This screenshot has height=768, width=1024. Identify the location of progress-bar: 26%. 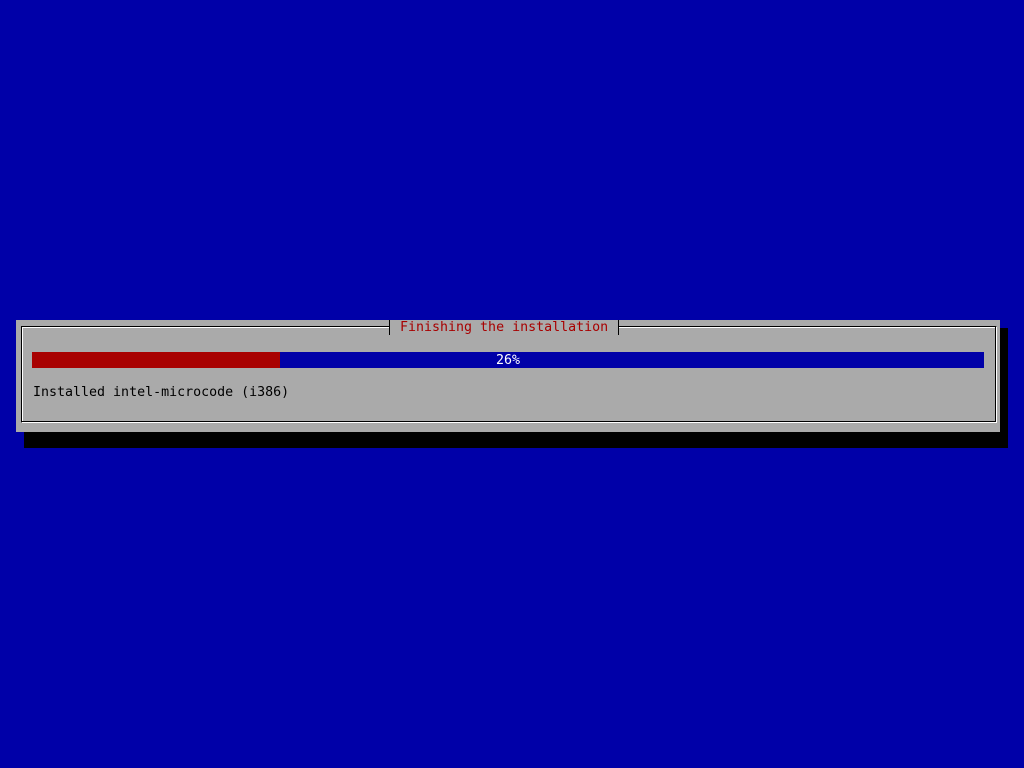
(508, 360).